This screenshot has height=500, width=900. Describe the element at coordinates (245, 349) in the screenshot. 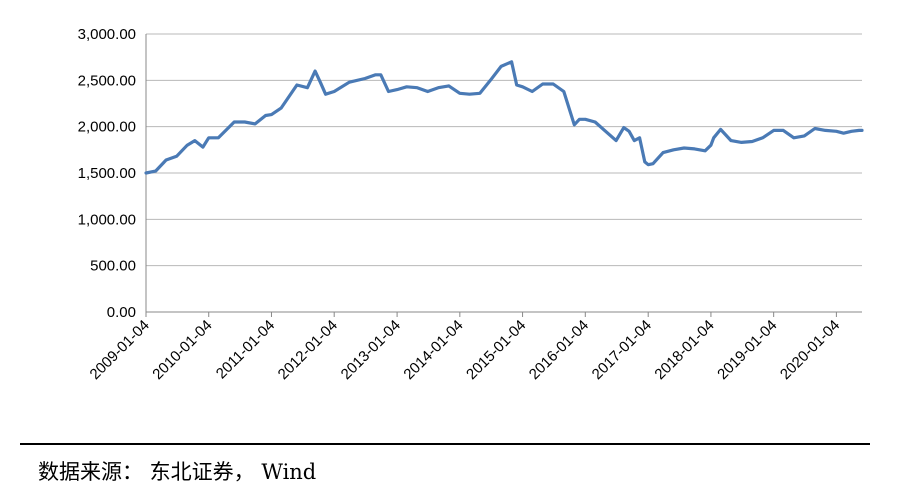

I see `x-tick-label: 2011-01-04` at that location.